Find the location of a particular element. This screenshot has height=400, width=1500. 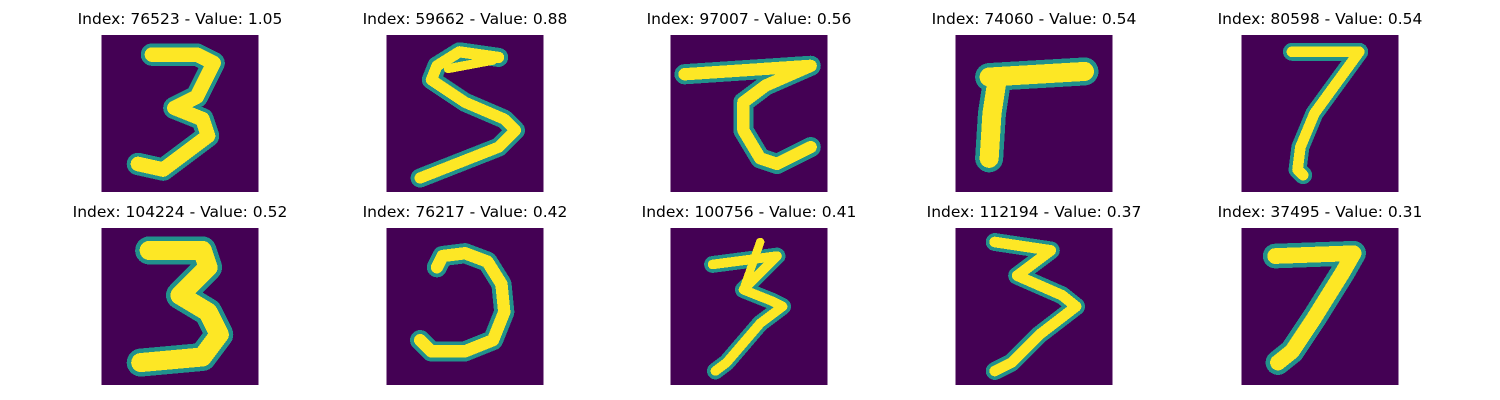

panel-title: Index: 74060 - Value: 0.54 is located at coordinates (1034, 19).